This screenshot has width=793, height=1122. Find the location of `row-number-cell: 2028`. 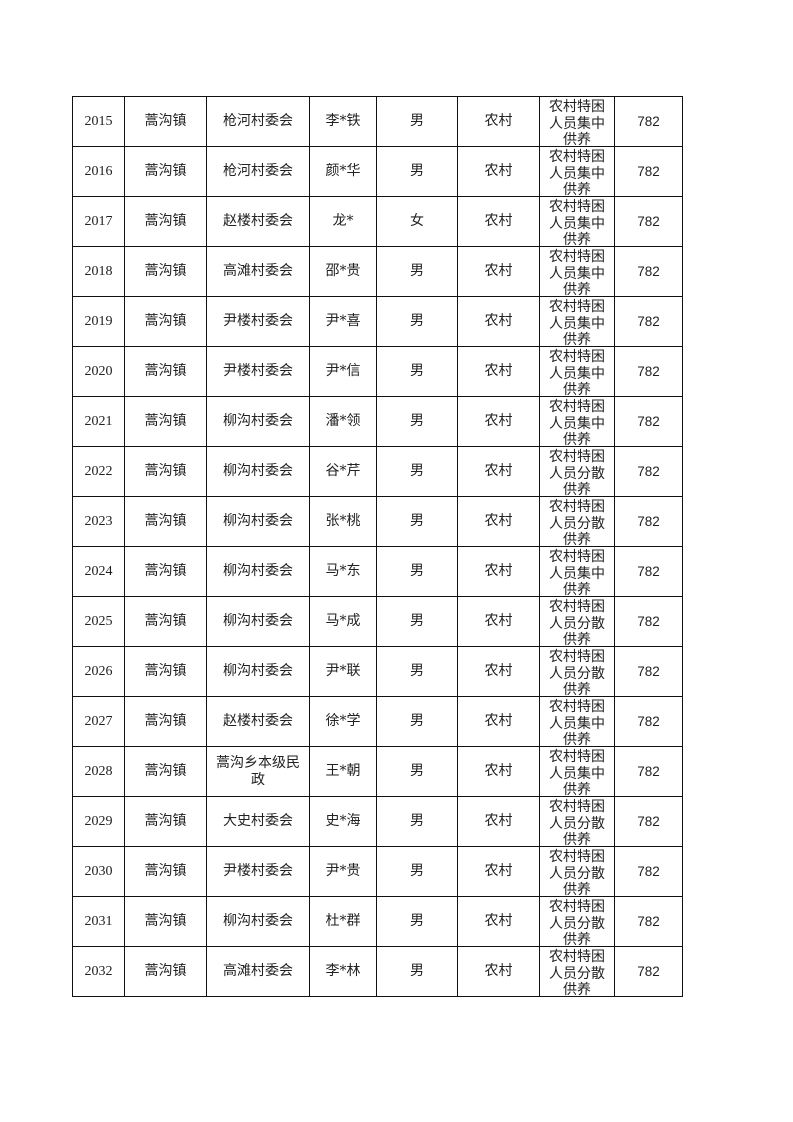

row-number-cell: 2028 is located at coordinates (98, 771).